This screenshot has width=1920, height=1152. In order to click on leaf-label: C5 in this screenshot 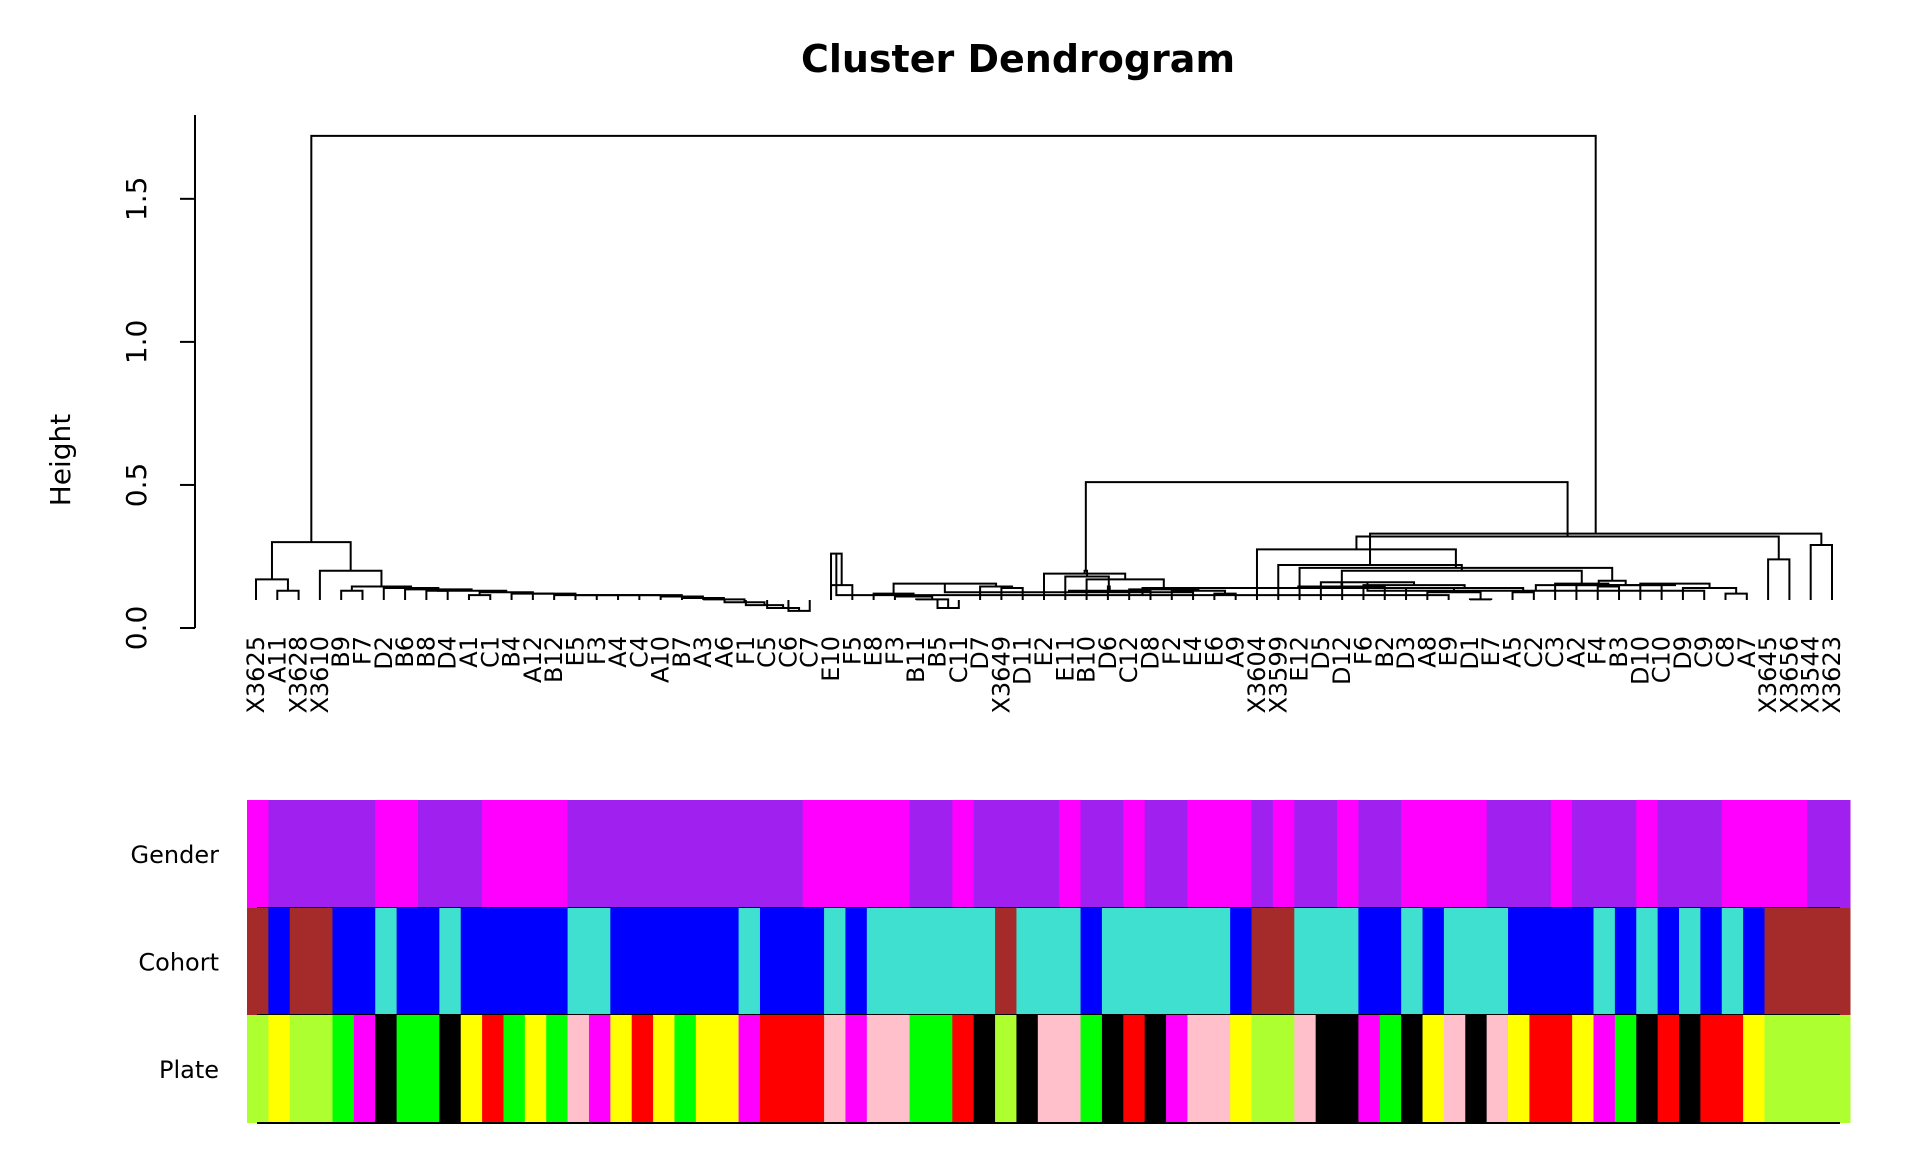, I will do `click(767, 652)`.